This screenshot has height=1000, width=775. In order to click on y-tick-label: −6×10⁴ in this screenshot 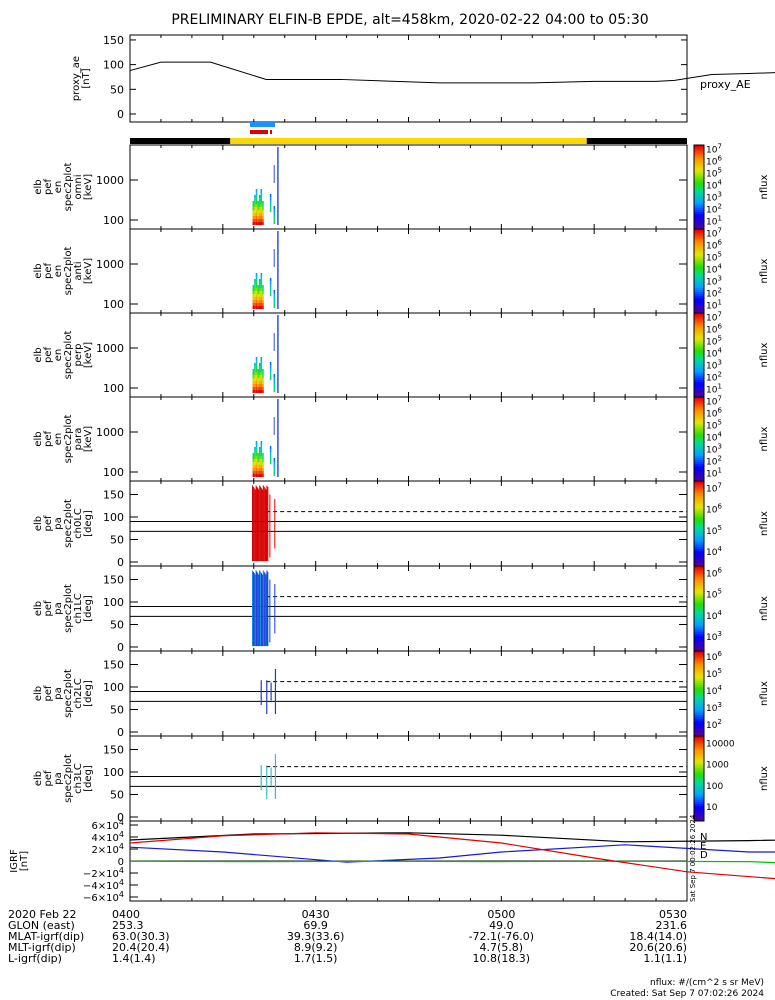, I will do `click(103, 897)`.